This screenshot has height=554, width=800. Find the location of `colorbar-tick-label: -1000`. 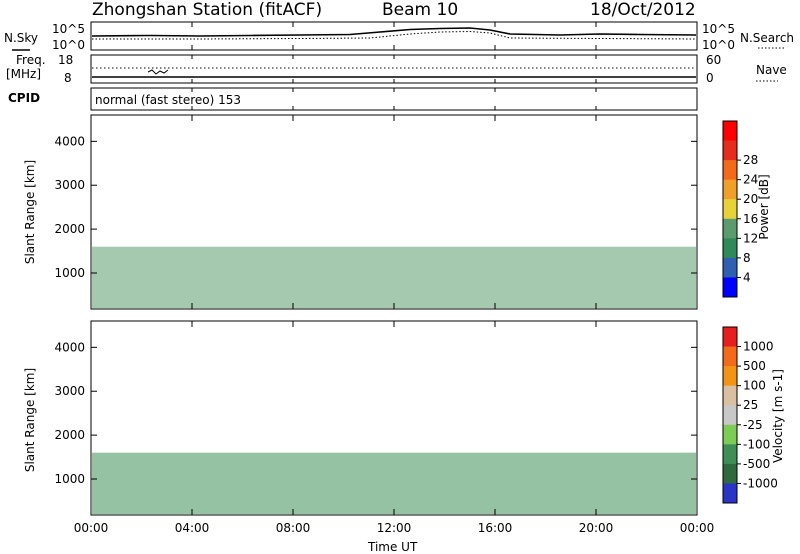

colorbar-tick-label: -1000 is located at coordinates (760, 483).